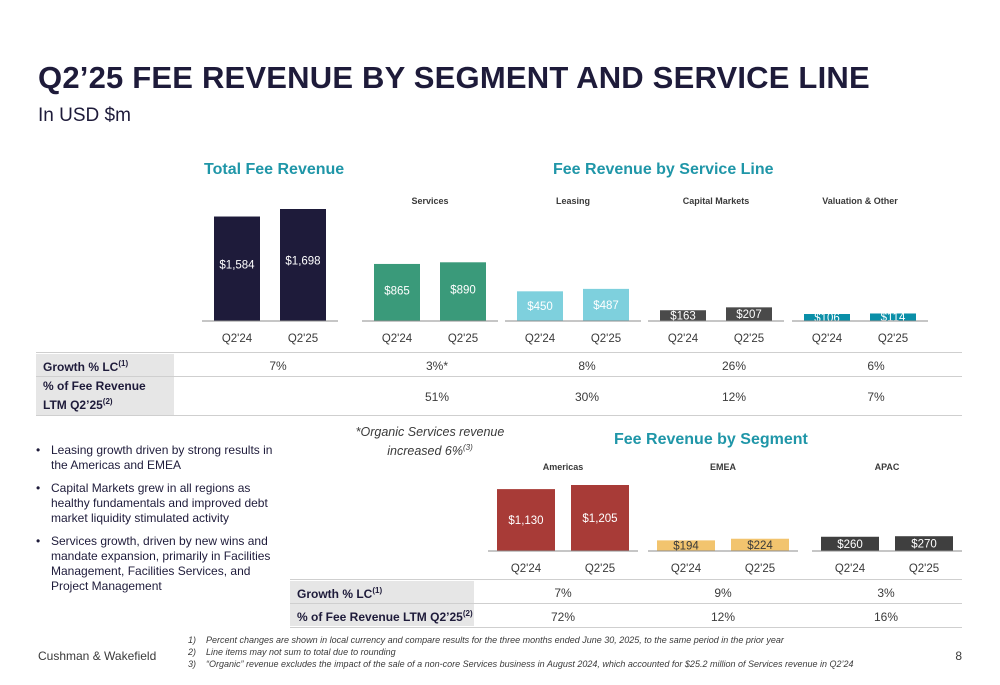 The width and height of the screenshot is (1000, 685). What do you see at coordinates (716, 201) in the screenshot?
I see `capital-markets-panel-title: Capital Markets` at bounding box center [716, 201].